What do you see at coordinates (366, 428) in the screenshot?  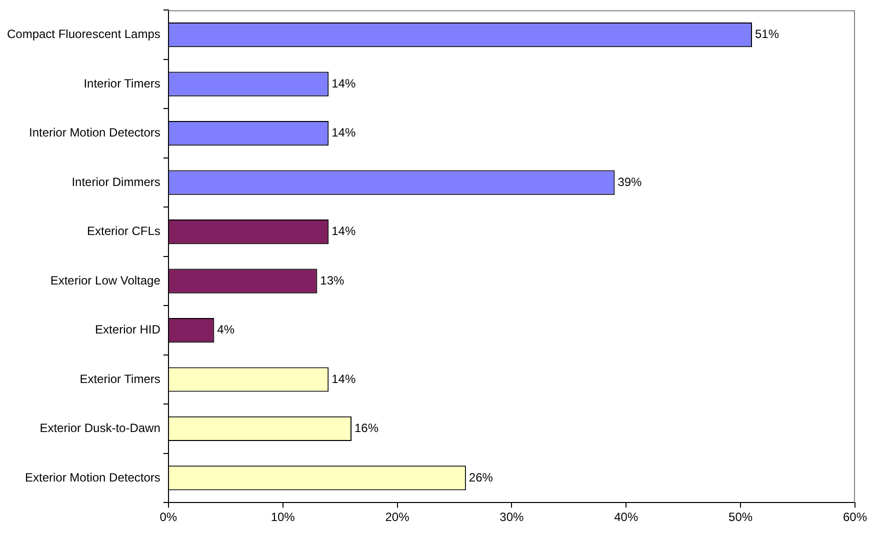 I see `data-label: 16%` at bounding box center [366, 428].